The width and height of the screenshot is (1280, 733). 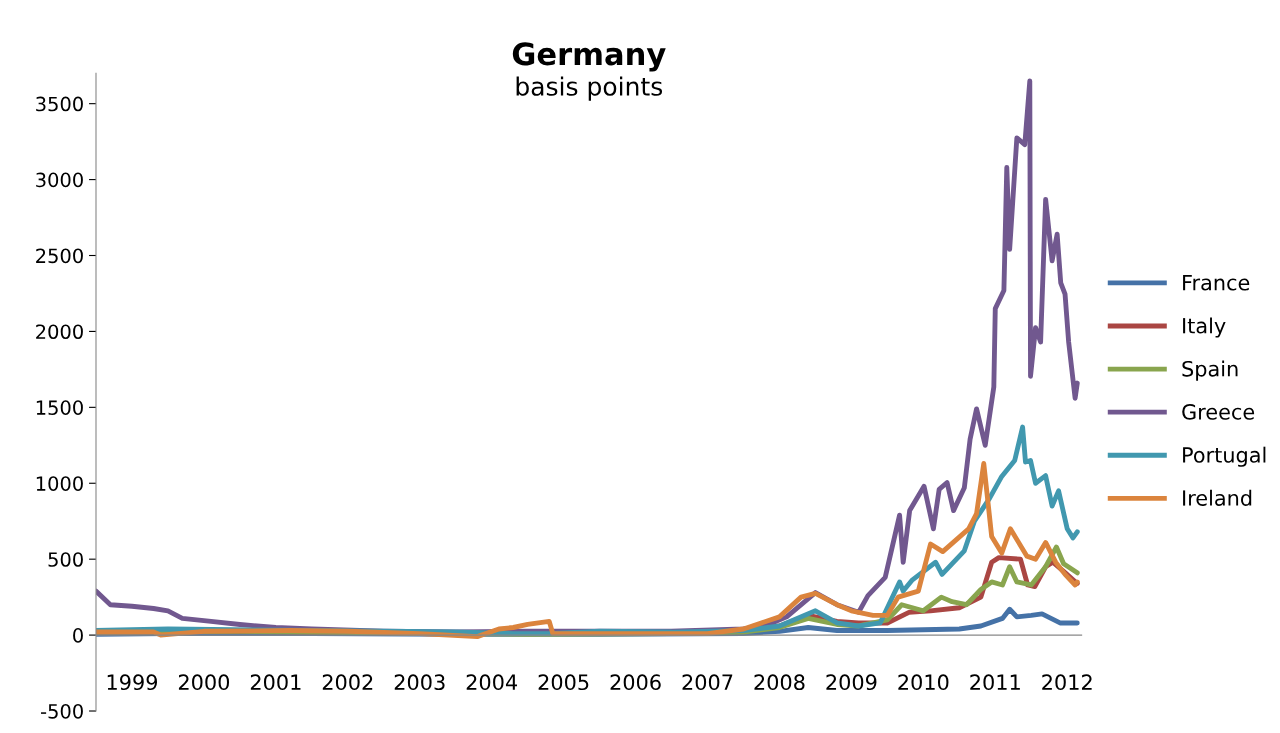 What do you see at coordinates (65, 559) in the screenshot?
I see `y-tick-label: 500` at bounding box center [65, 559].